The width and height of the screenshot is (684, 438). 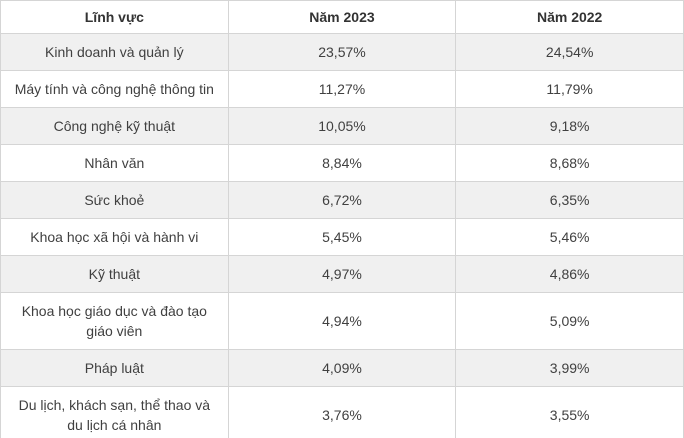 I want to click on table-row: Sức khoẻ 6,72% 6,35%, so click(x=342, y=200).